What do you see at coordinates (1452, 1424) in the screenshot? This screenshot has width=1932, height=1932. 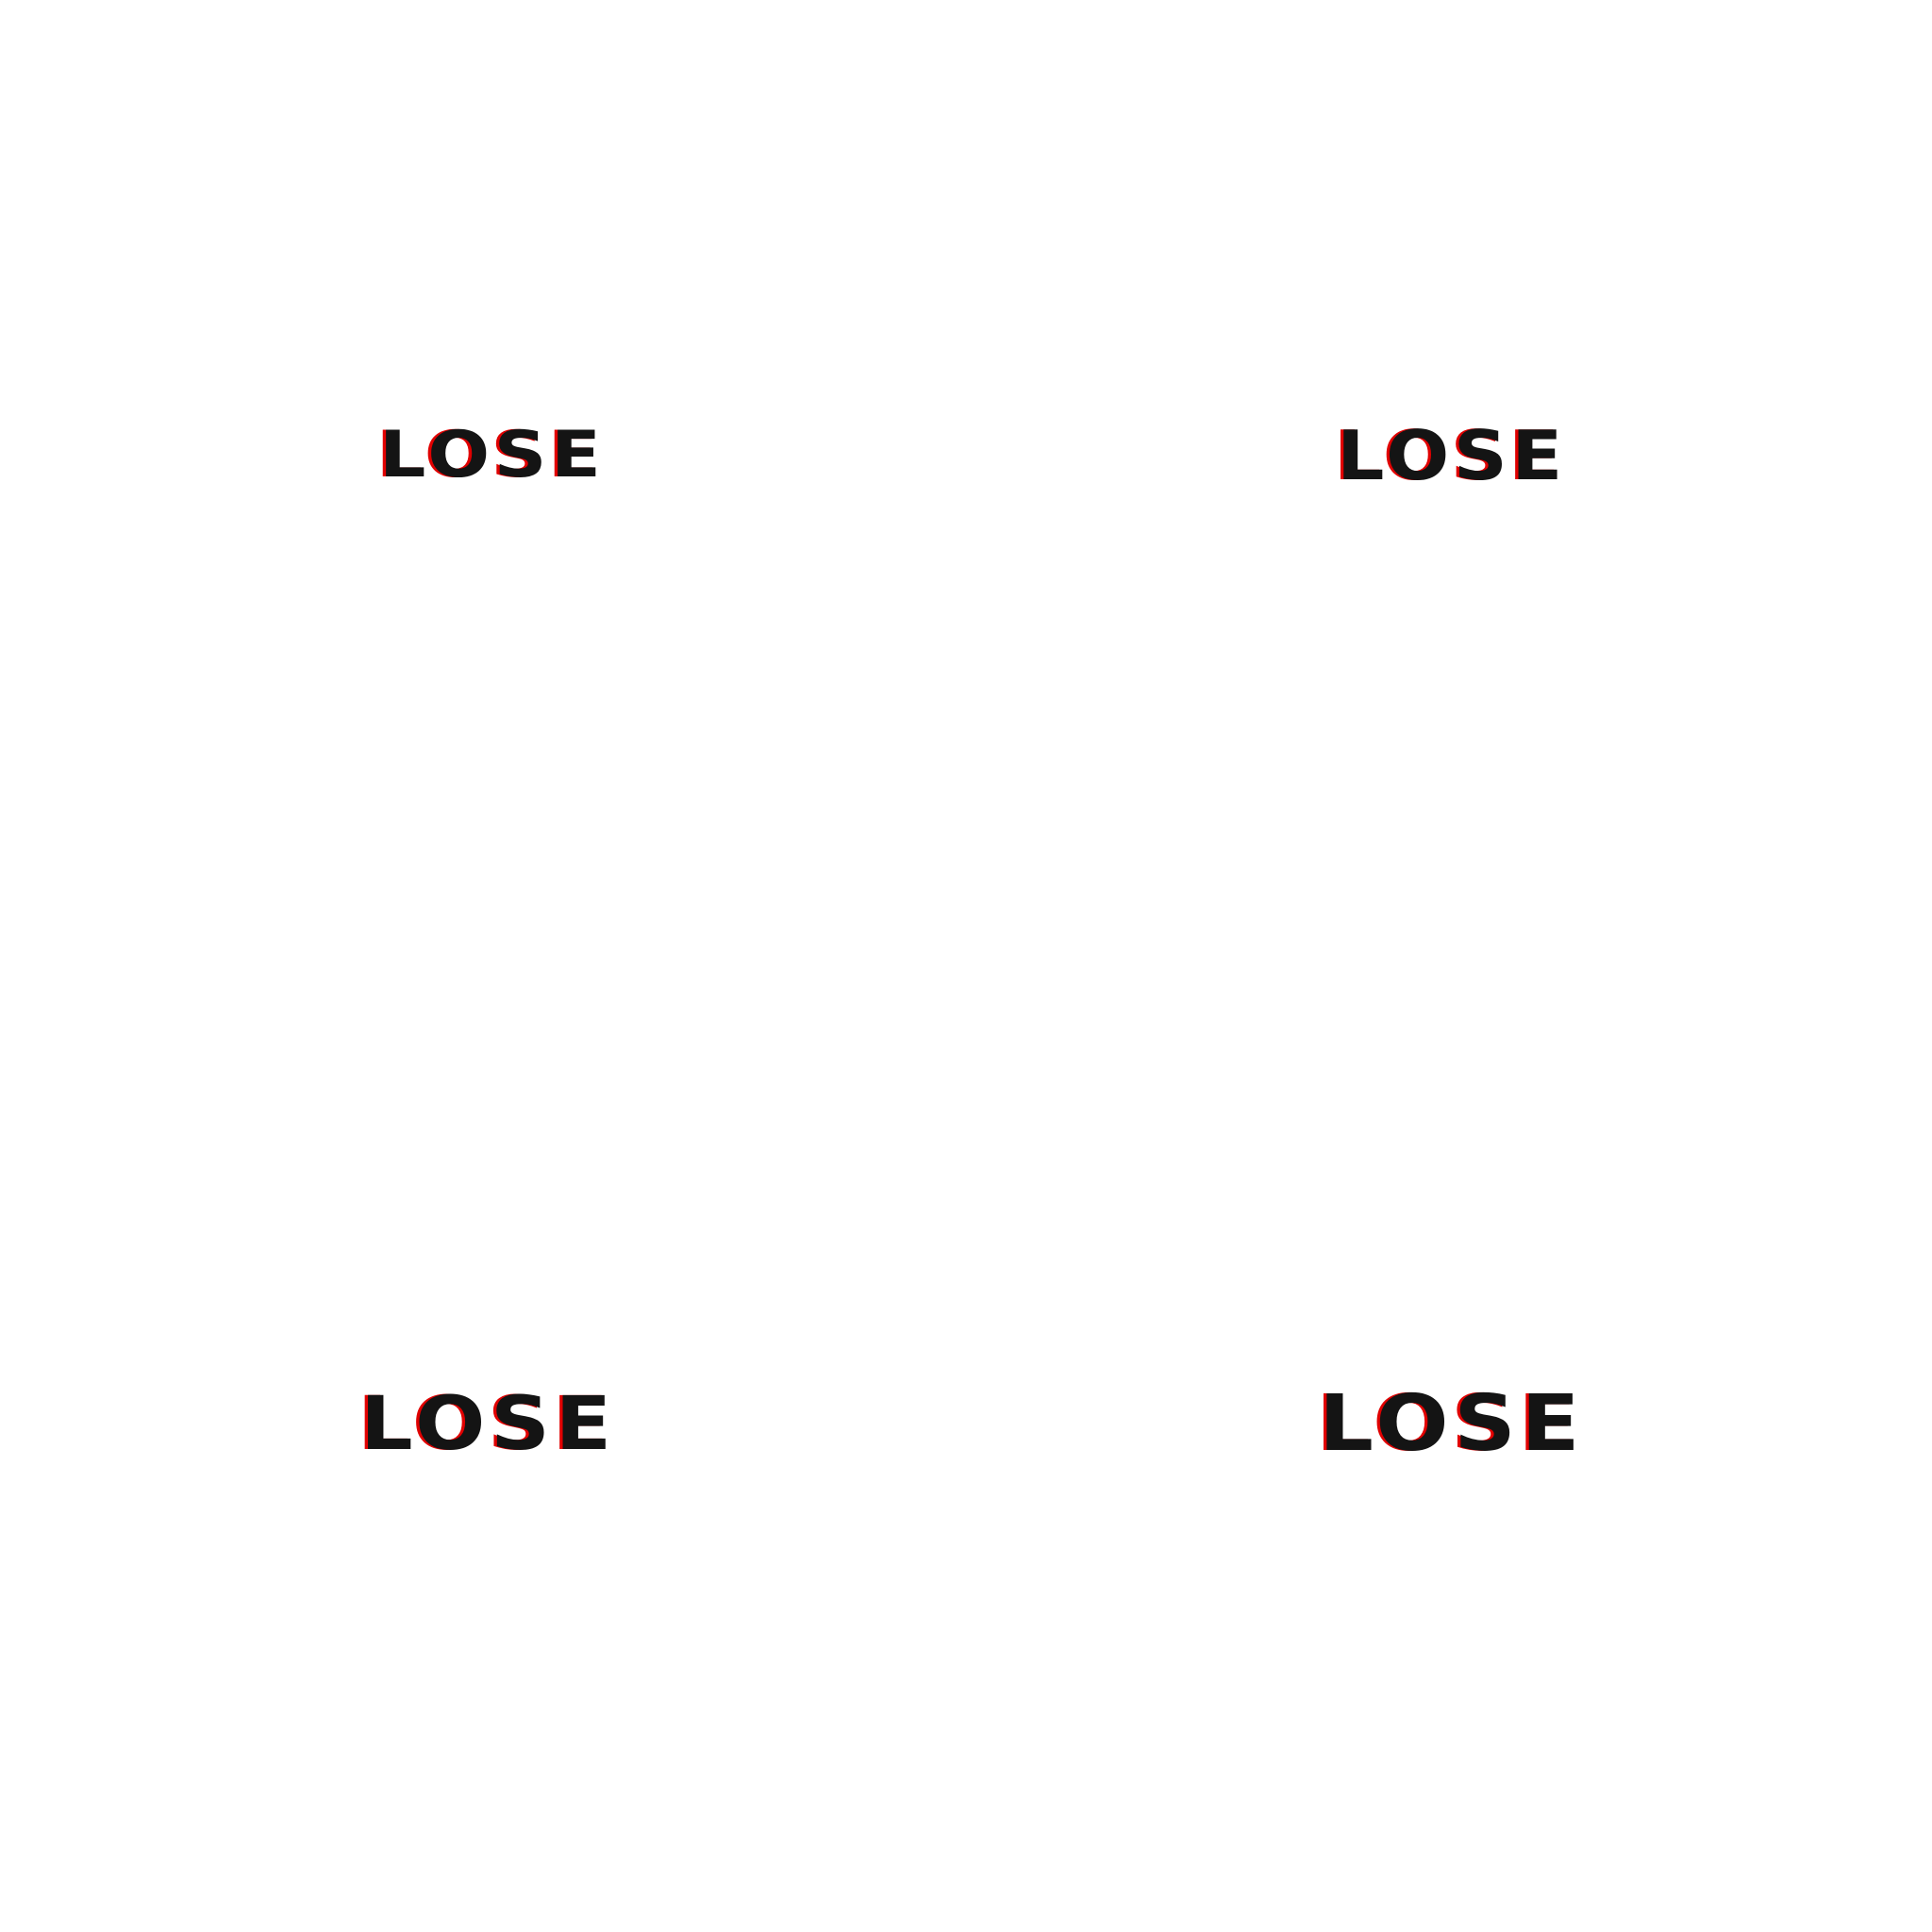 I see `lose-text-bottom-right: LOSE` at bounding box center [1452, 1424].